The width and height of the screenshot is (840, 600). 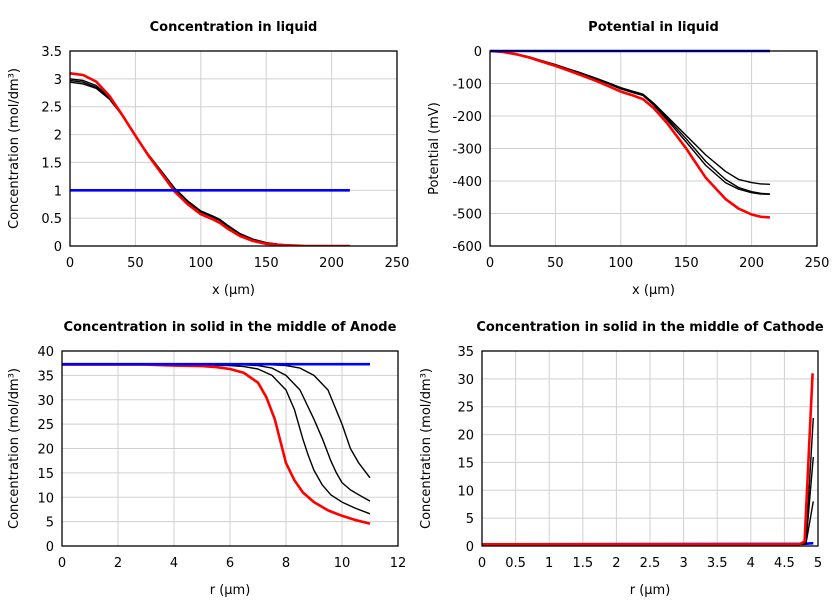 What do you see at coordinates (234, 27) in the screenshot?
I see `chart-title: Concentration in liquid` at bounding box center [234, 27].